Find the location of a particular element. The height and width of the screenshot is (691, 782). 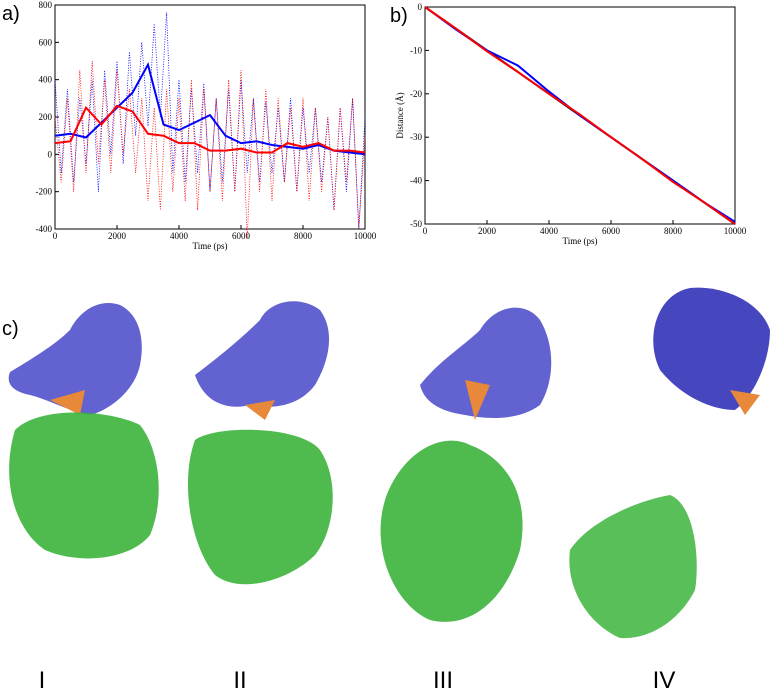

y-tick-label: -400 is located at coordinates (44, 229).